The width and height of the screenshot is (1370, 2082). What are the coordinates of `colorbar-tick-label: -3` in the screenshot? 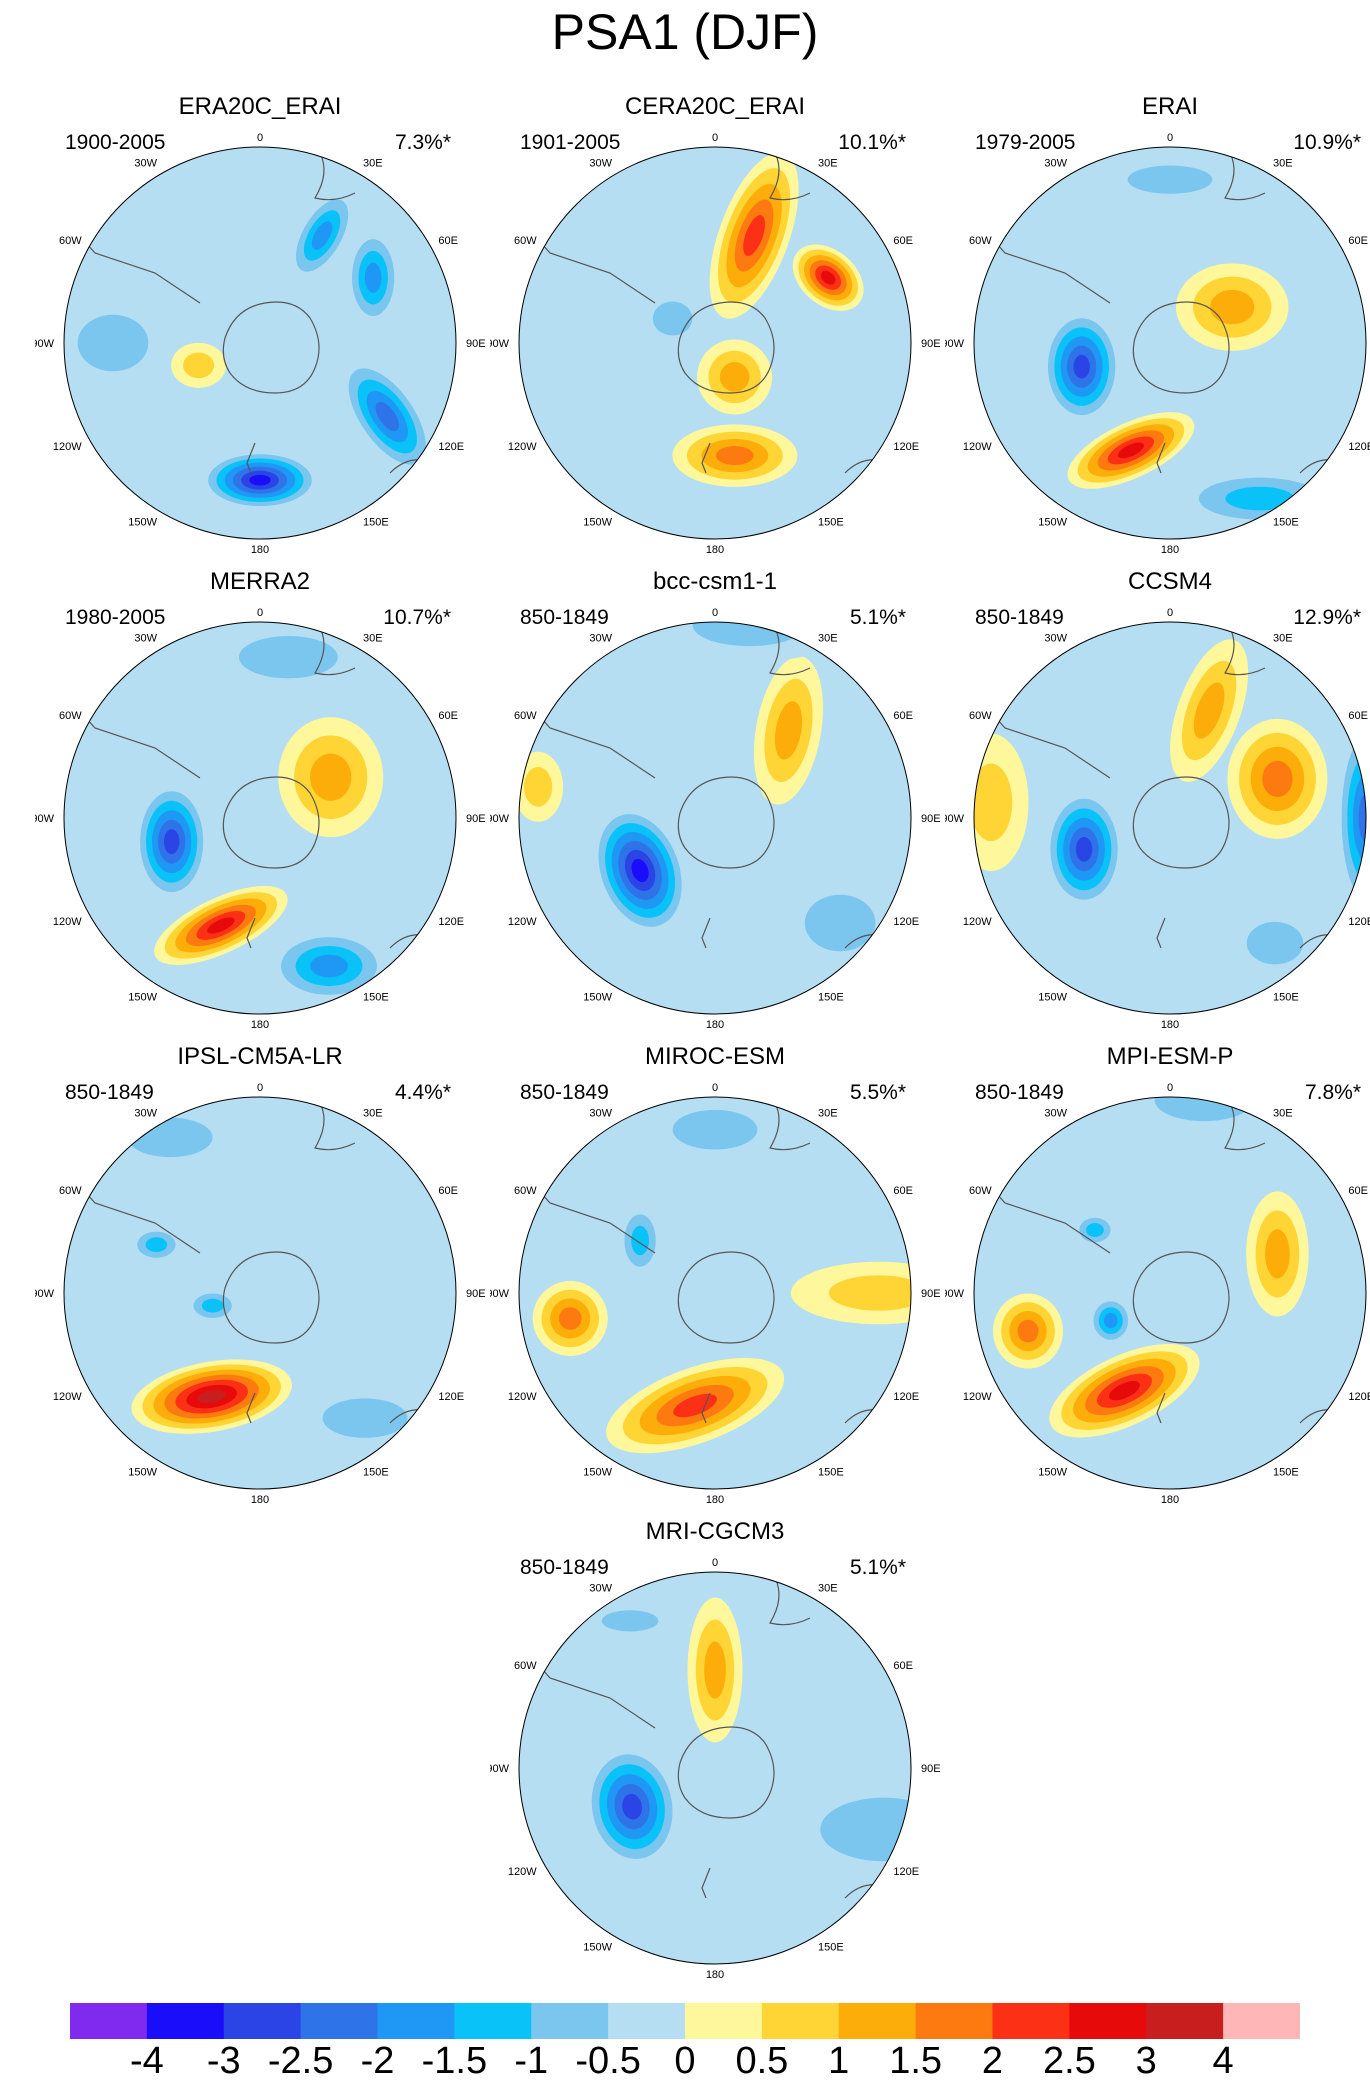 It's located at (223, 2061).